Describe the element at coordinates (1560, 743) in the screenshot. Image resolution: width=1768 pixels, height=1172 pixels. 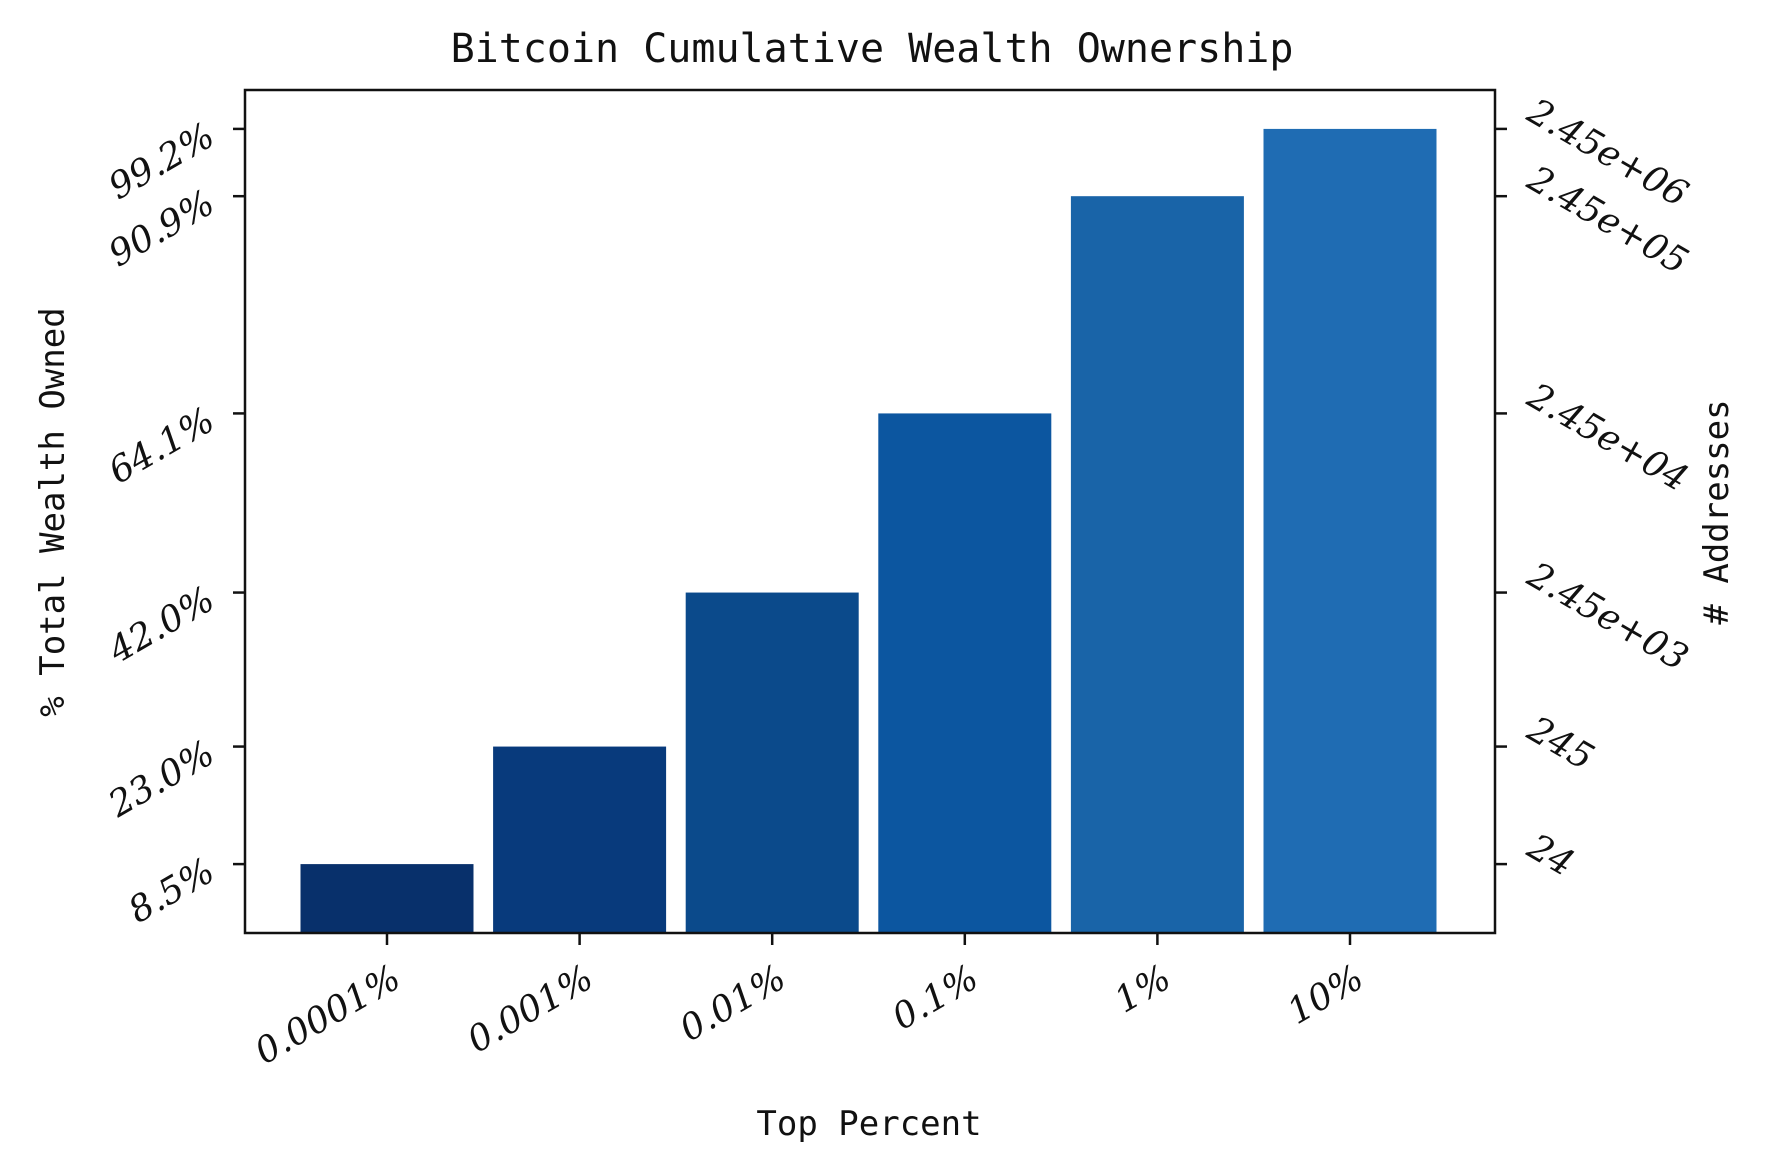
I see `right-tick-label: 245` at that location.